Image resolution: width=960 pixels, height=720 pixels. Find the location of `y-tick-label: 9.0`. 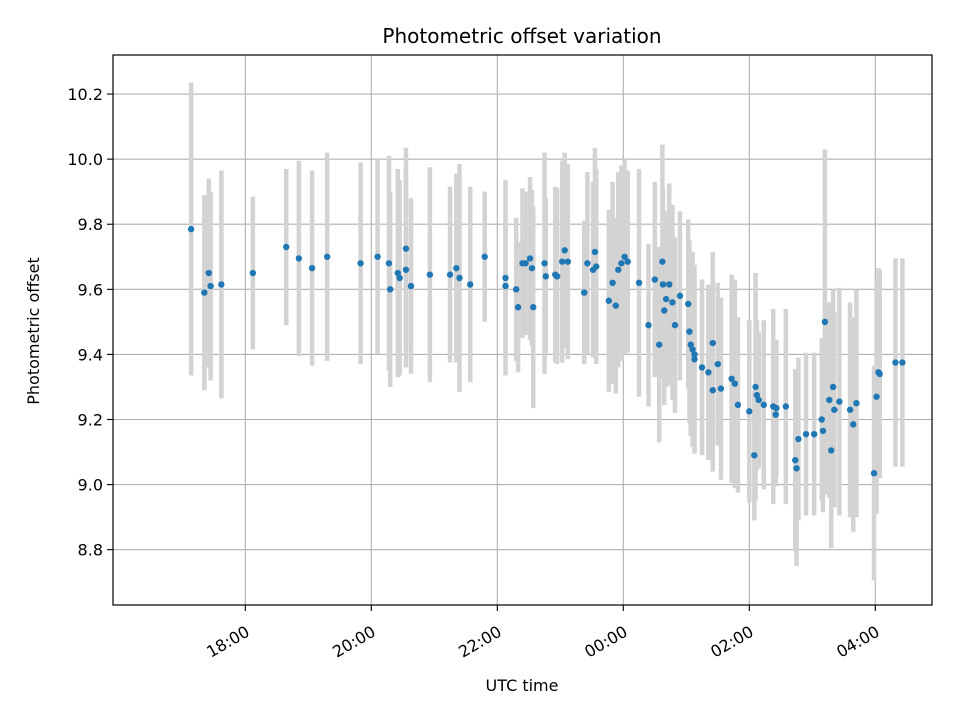

y-tick-label: 9.0 is located at coordinates (90, 485).